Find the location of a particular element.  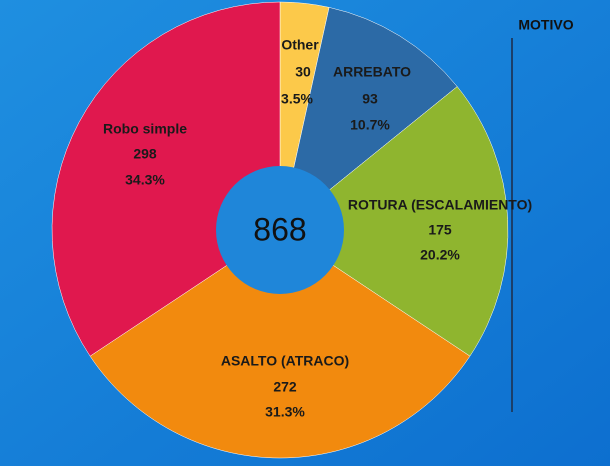

slice-value: 30 is located at coordinates (303, 72).